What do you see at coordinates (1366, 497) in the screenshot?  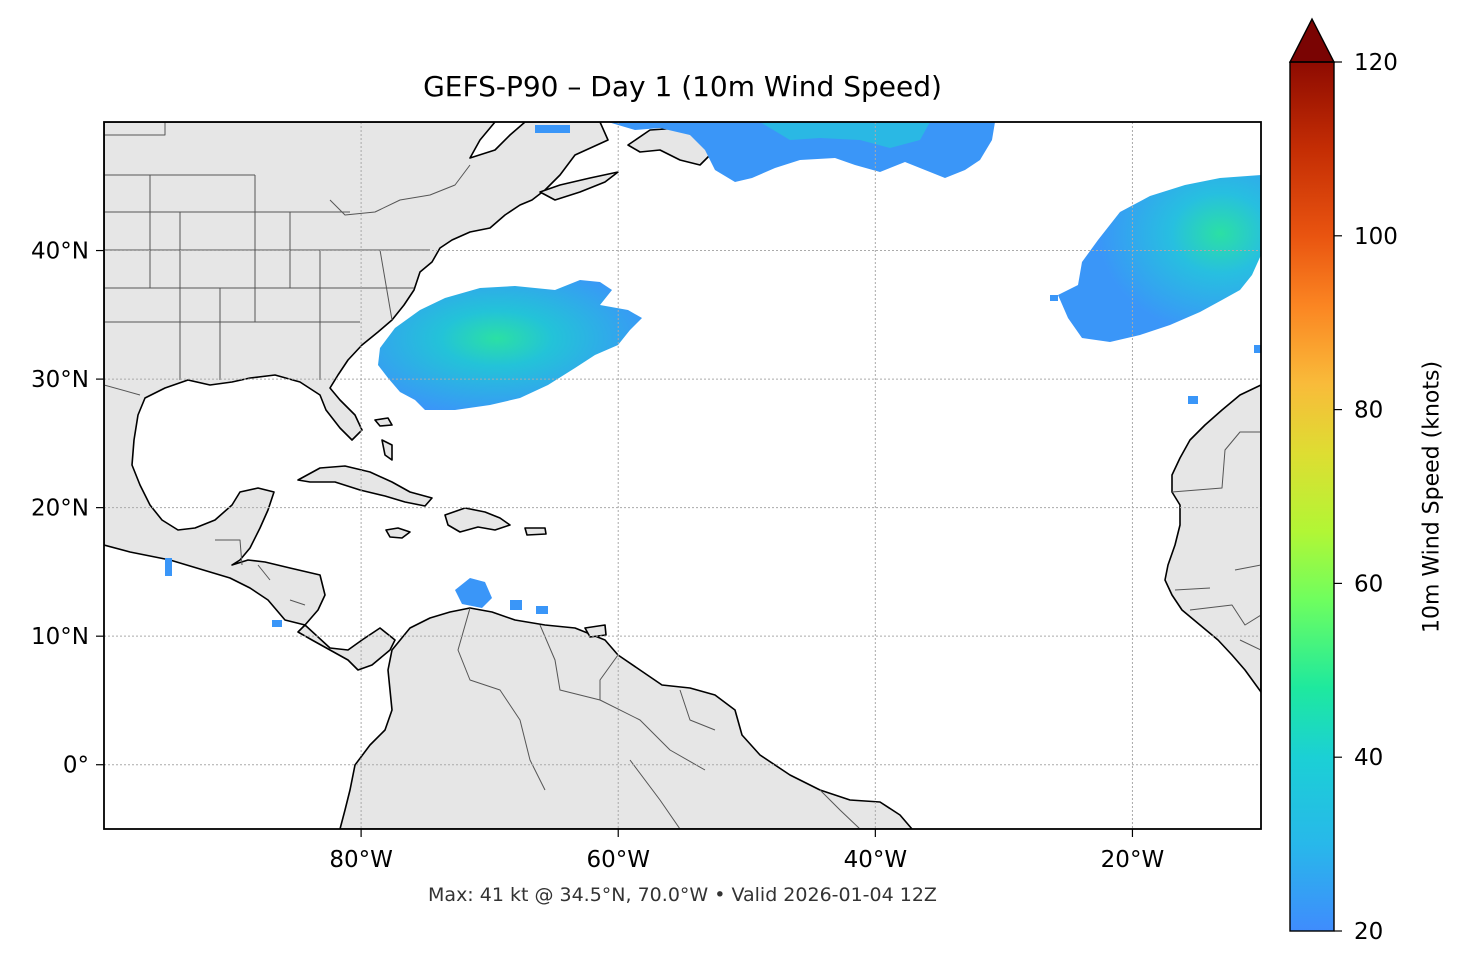 I see `colorbar-ticks: 20 40 60 80 100 120` at bounding box center [1366, 497].